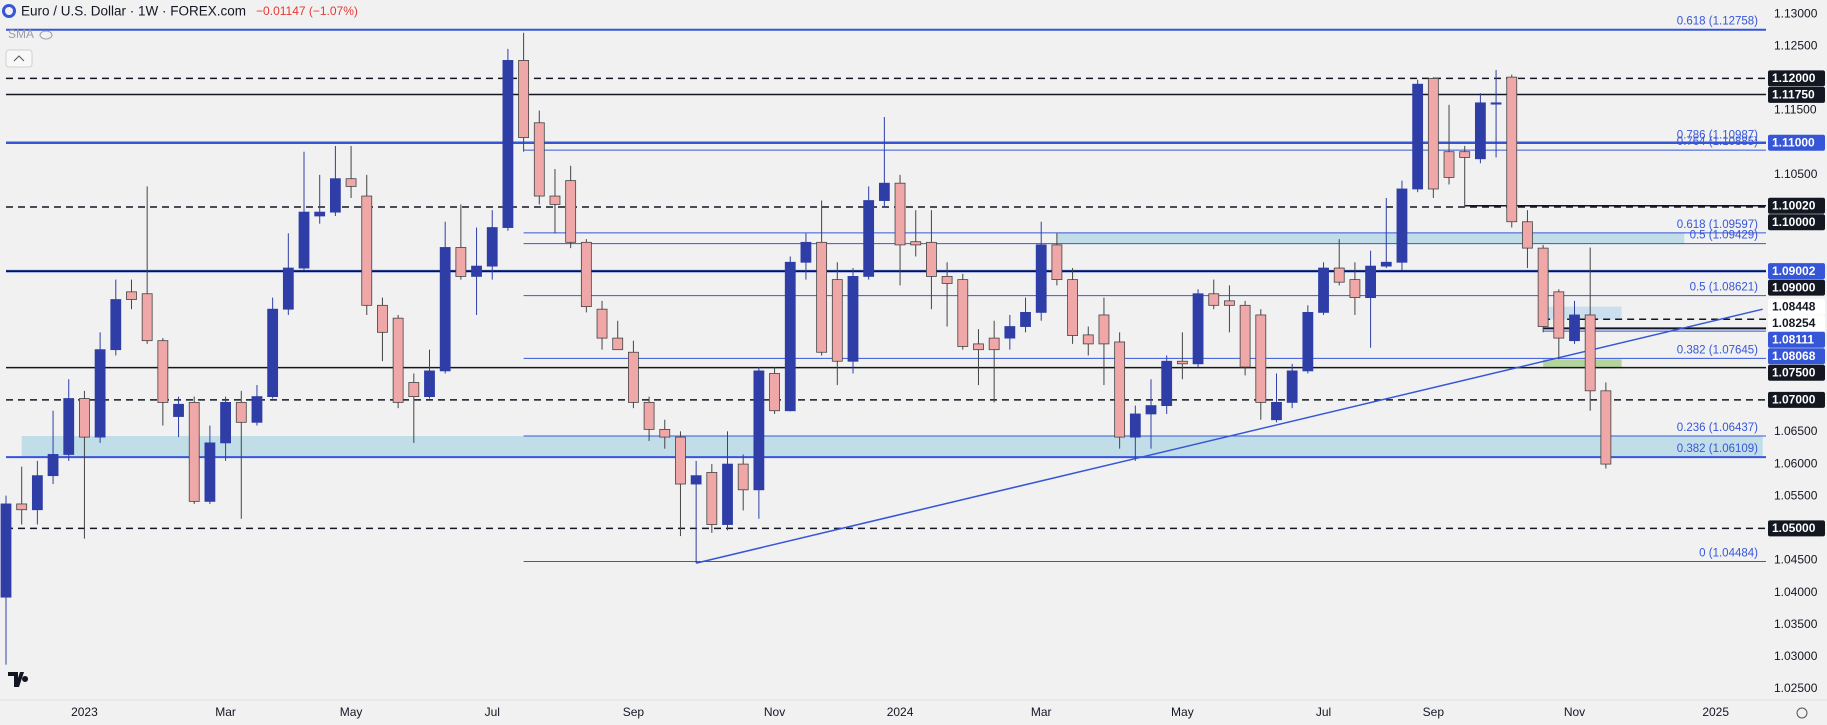 The height and width of the screenshot is (725, 1827). Describe the element at coordinates (133, 11) in the screenshot. I see `chart-title: Euro / U.S. Dollar · 1W · FOREX.com` at that location.